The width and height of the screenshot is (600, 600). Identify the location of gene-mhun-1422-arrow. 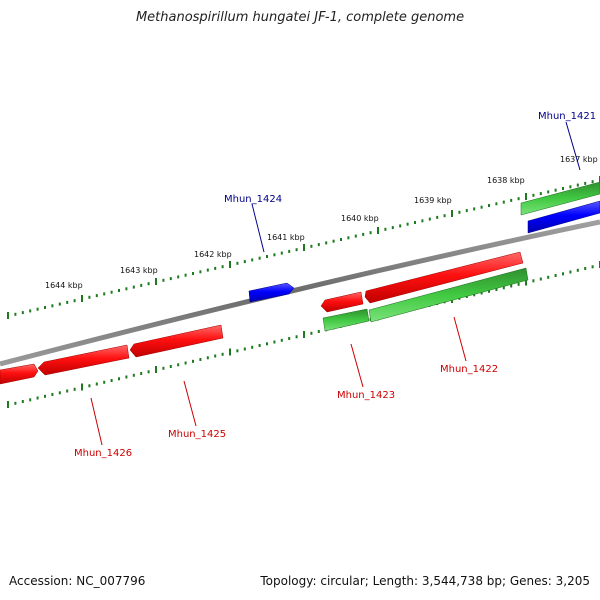
(444, 277).